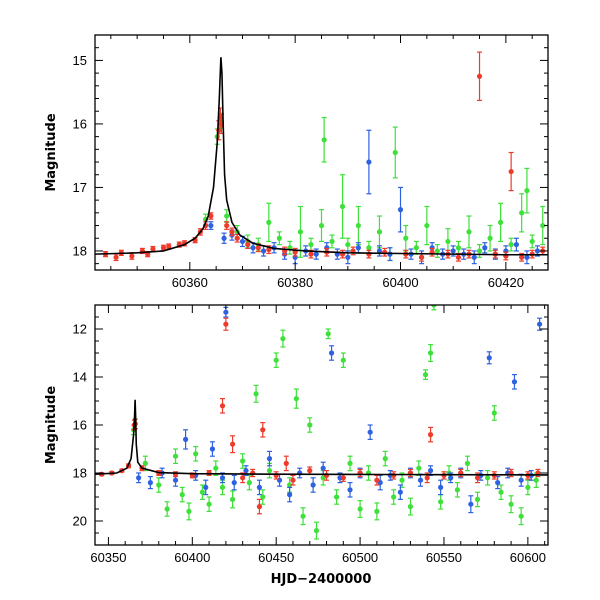  What do you see at coordinates (276, 557) in the screenshot?
I see `bottom-x-tick-label-2: 60450` at bounding box center [276, 557].